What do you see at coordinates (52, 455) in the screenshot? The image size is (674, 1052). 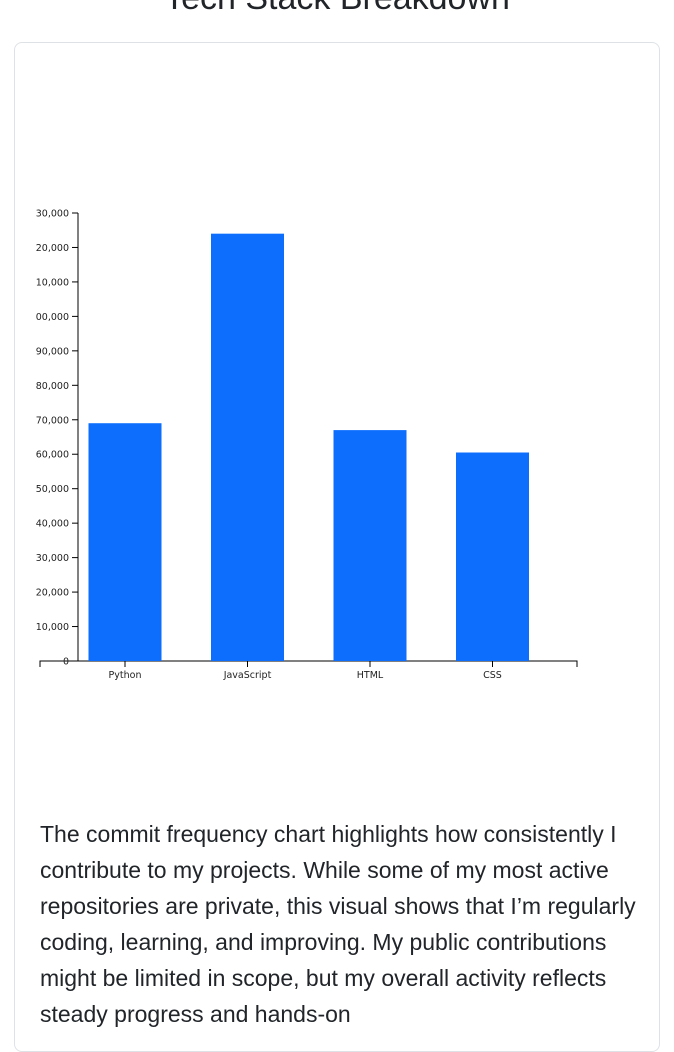 I see `y-tick-label: 60,000` at bounding box center [52, 455].